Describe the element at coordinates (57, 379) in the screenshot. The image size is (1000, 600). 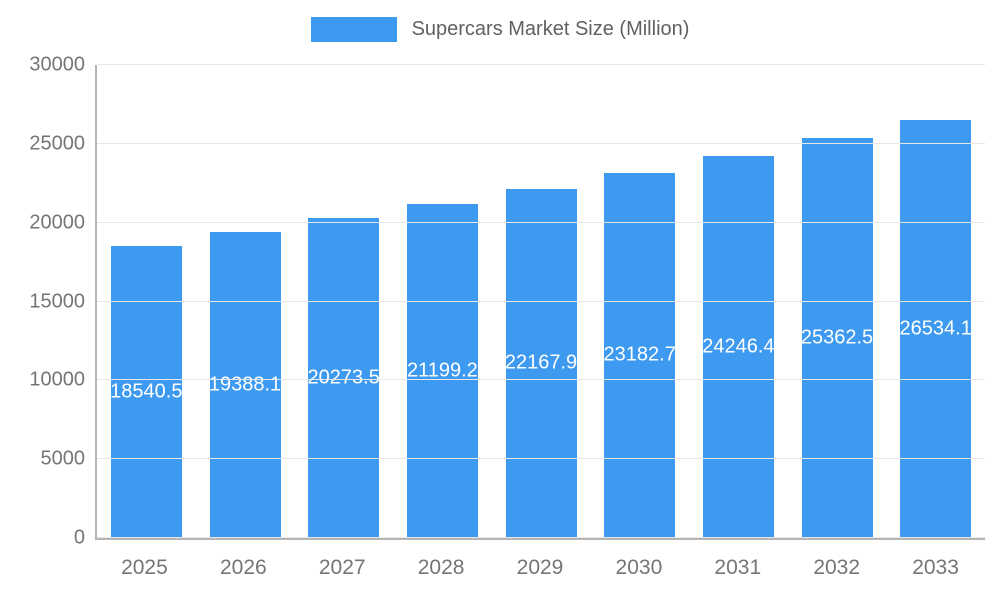
I see `y-axis-tick-label: 10000` at that location.